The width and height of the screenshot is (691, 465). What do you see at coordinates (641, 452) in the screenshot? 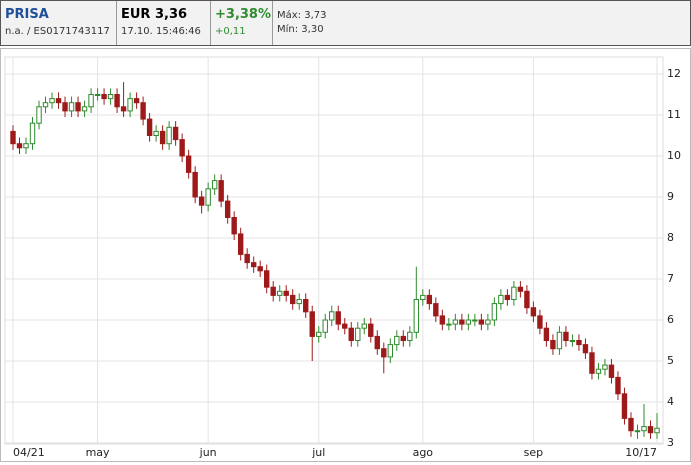
I see `x-tick-label: 10/17` at bounding box center [641, 452].